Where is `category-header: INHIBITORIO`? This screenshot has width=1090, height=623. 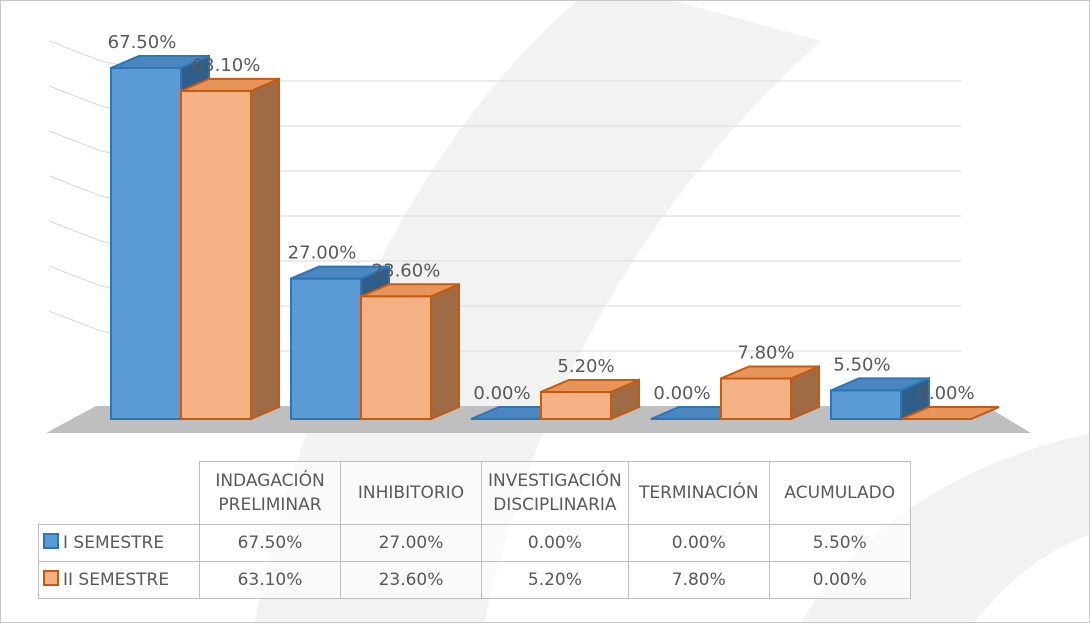
category-header: INHIBITORIO is located at coordinates (411, 493).